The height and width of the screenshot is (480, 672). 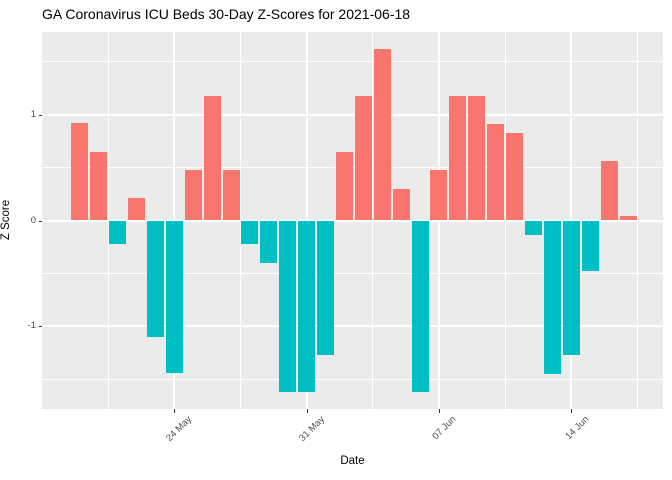 What do you see at coordinates (31, 326) in the screenshot?
I see `y-tick-label: -1` at bounding box center [31, 326].